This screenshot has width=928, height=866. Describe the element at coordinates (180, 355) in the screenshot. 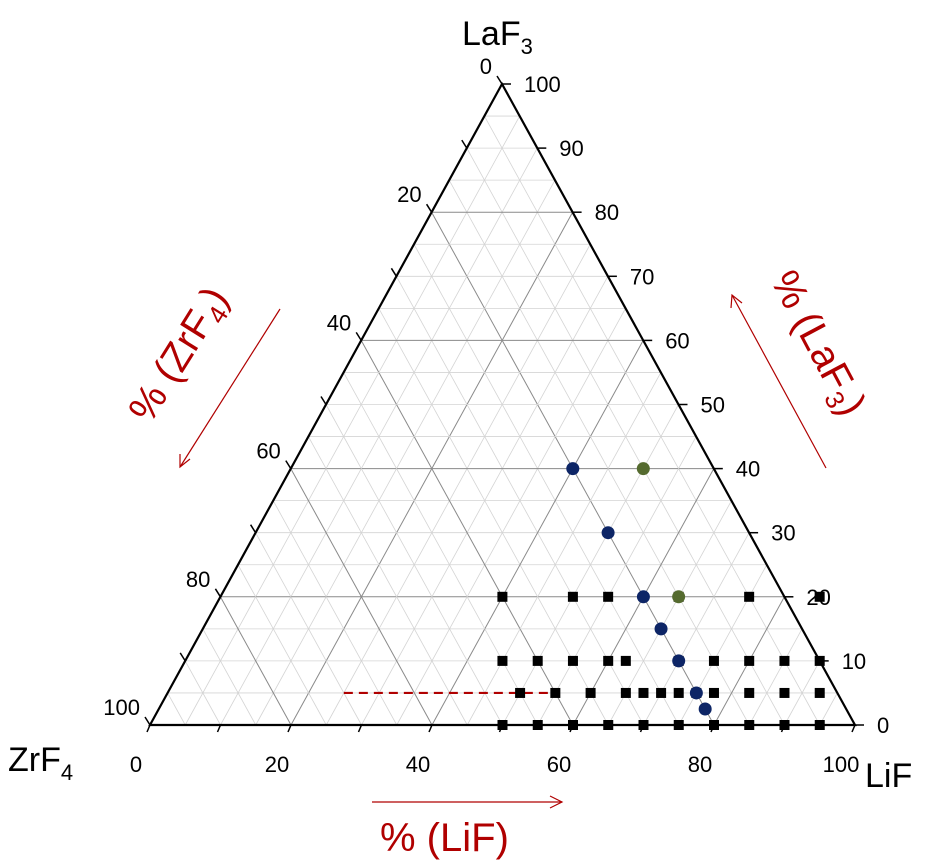

I see `axis-title-left: % (ZrF4)` at that location.